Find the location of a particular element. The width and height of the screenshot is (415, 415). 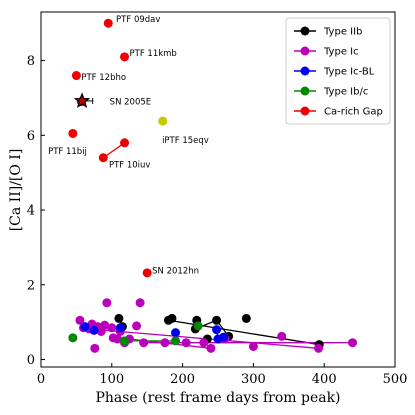

annotation-0: PTF 09dav is located at coordinates (138, 20).